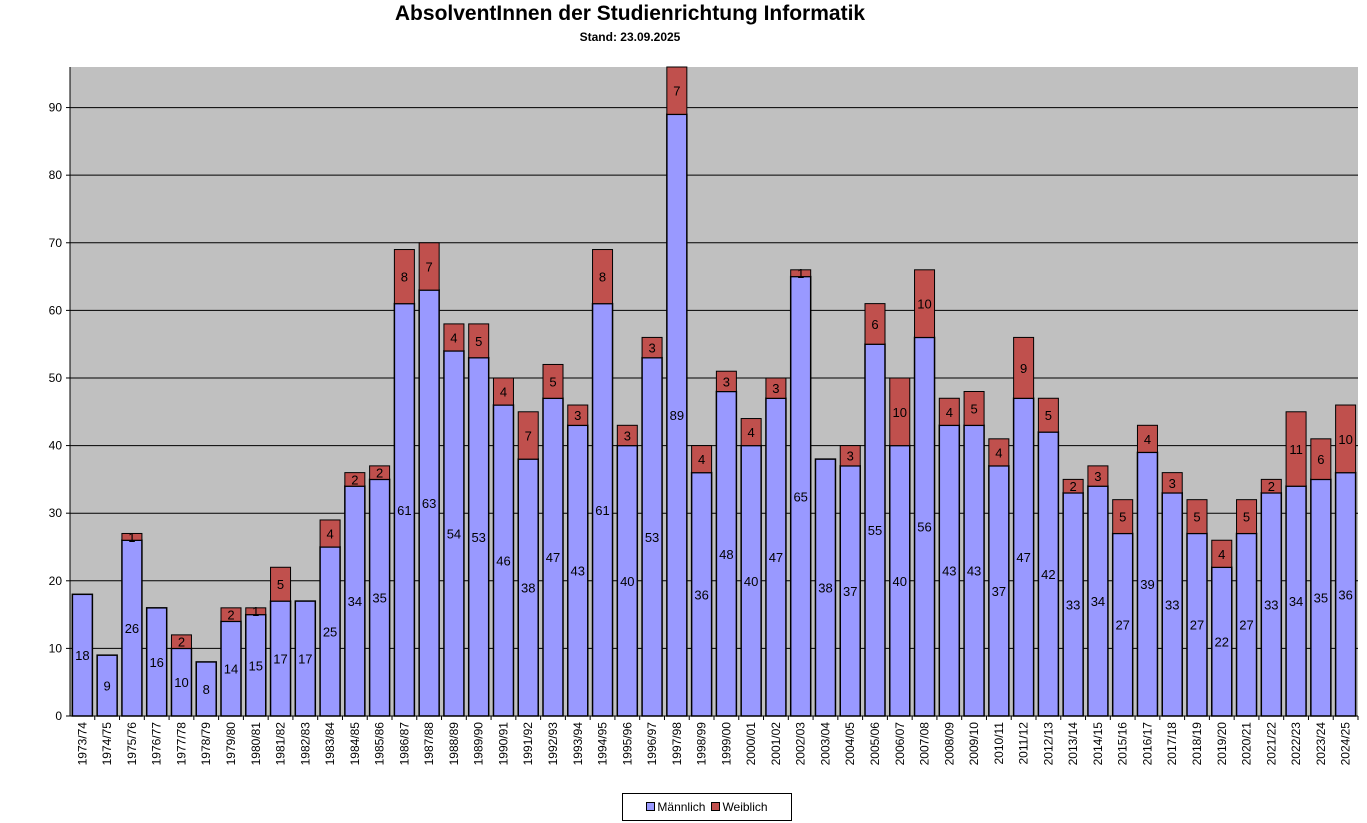 The width and height of the screenshot is (1367, 823). I want to click on data-label-female: 11, so click(1296, 449).